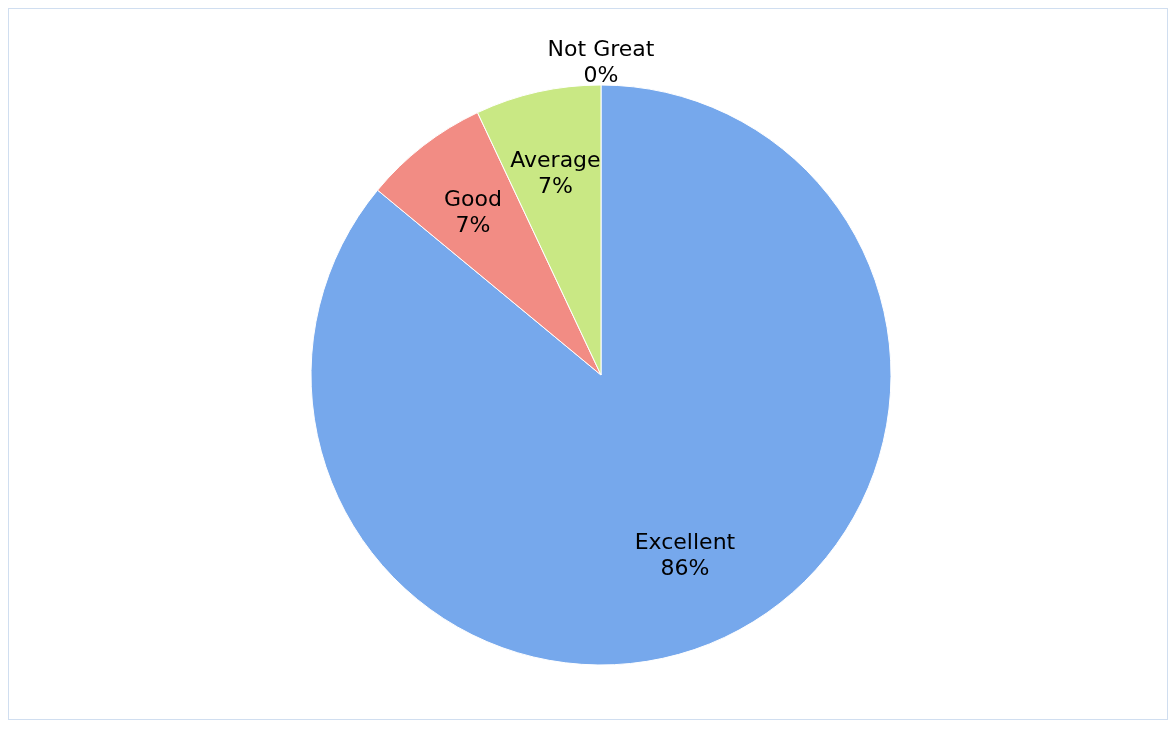  Describe the element at coordinates (473, 198) in the screenshot. I see `slice-label: Good` at that location.